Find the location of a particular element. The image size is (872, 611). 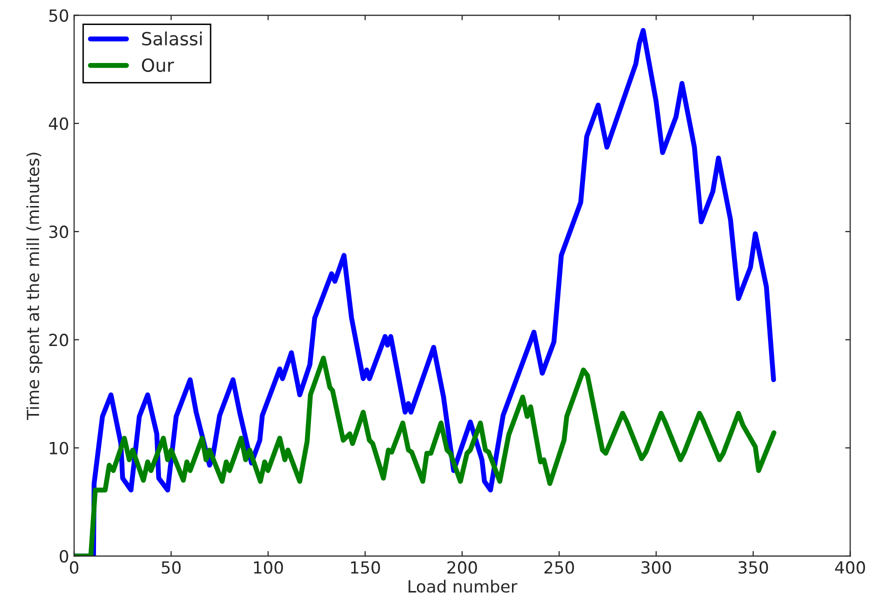

x-tick-label: 50 is located at coordinates (171, 567).